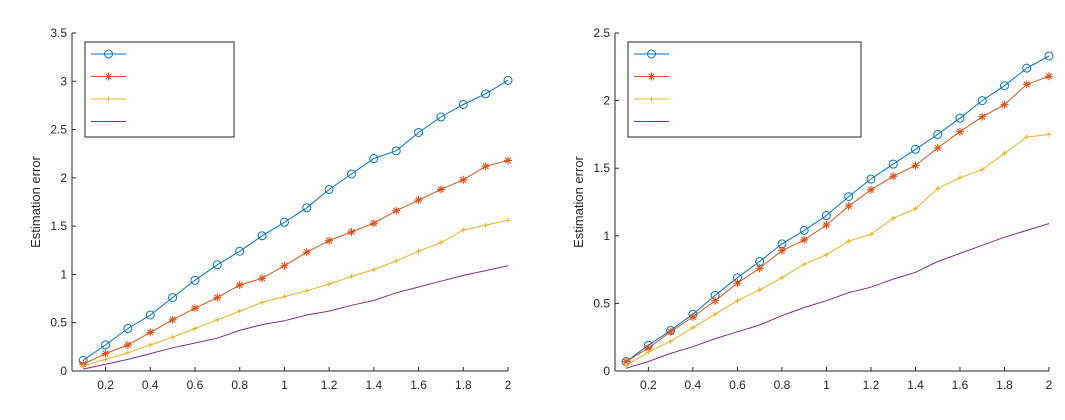  Describe the element at coordinates (601, 168) in the screenshot. I see `y-tick-label: 1.5` at that location.